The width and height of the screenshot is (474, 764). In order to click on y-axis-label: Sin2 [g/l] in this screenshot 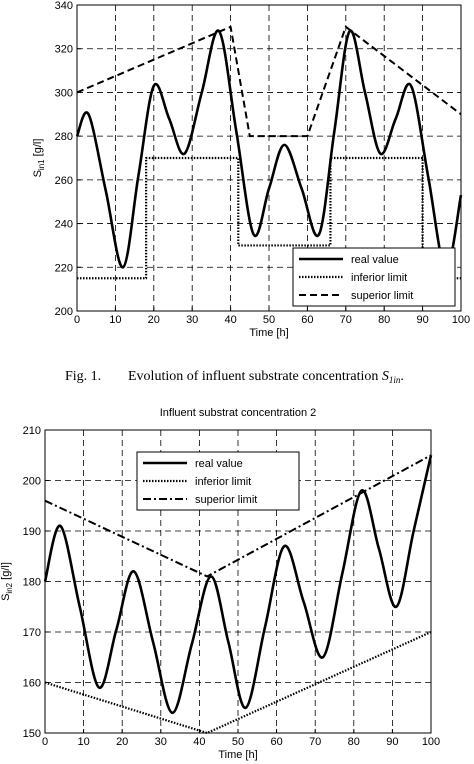, I will do `click(7, 581)`.